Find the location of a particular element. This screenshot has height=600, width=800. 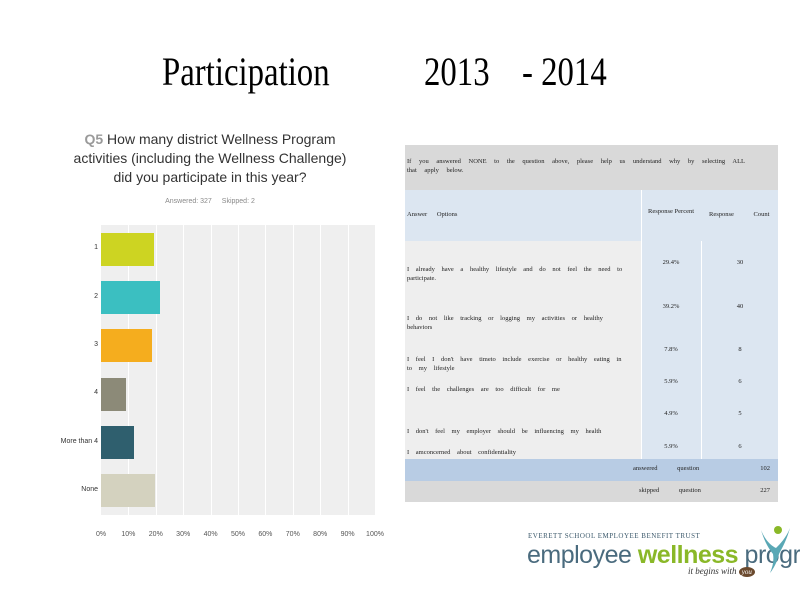

chart-category-label: 2 is located at coordinates (96, 296).